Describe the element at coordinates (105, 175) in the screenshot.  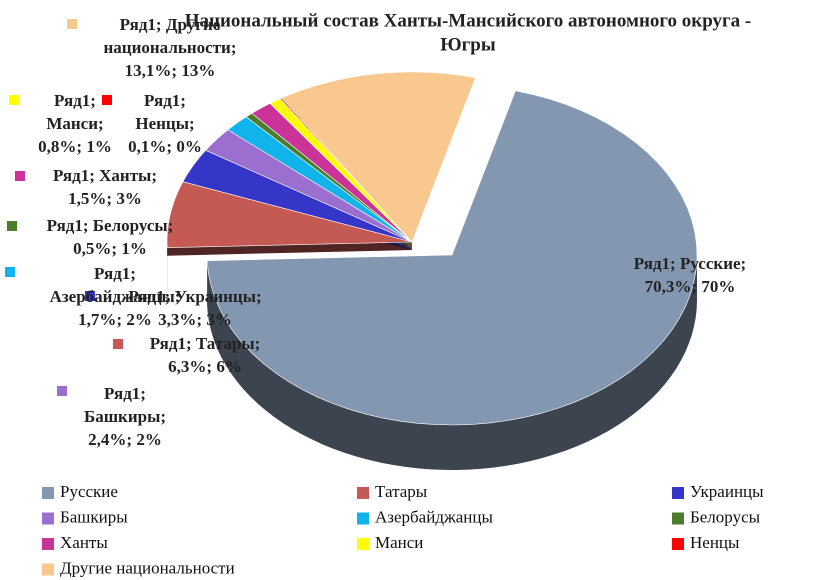
I see `data-label: Ряд1; Ханты;` at that location.